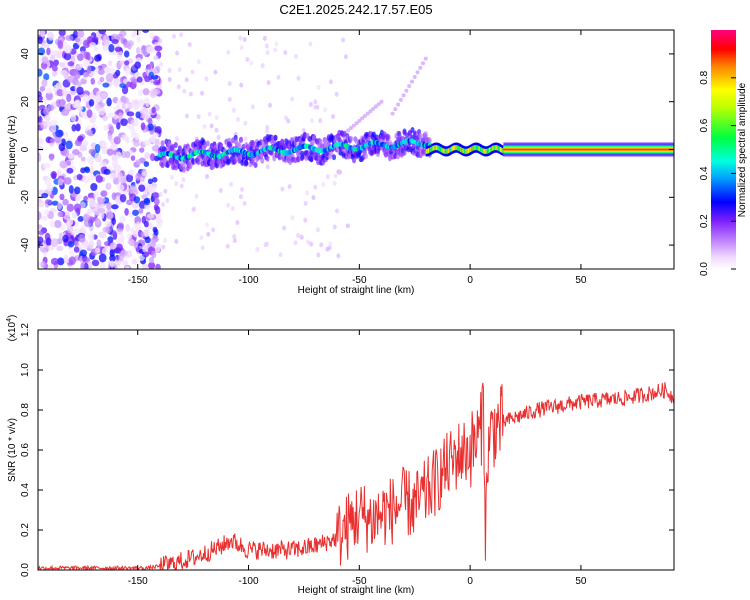  Describe the element at coordinates (12, 450) in the screenshot. I see `snr-ylabel: SNR (10 * v/v)` at that location.